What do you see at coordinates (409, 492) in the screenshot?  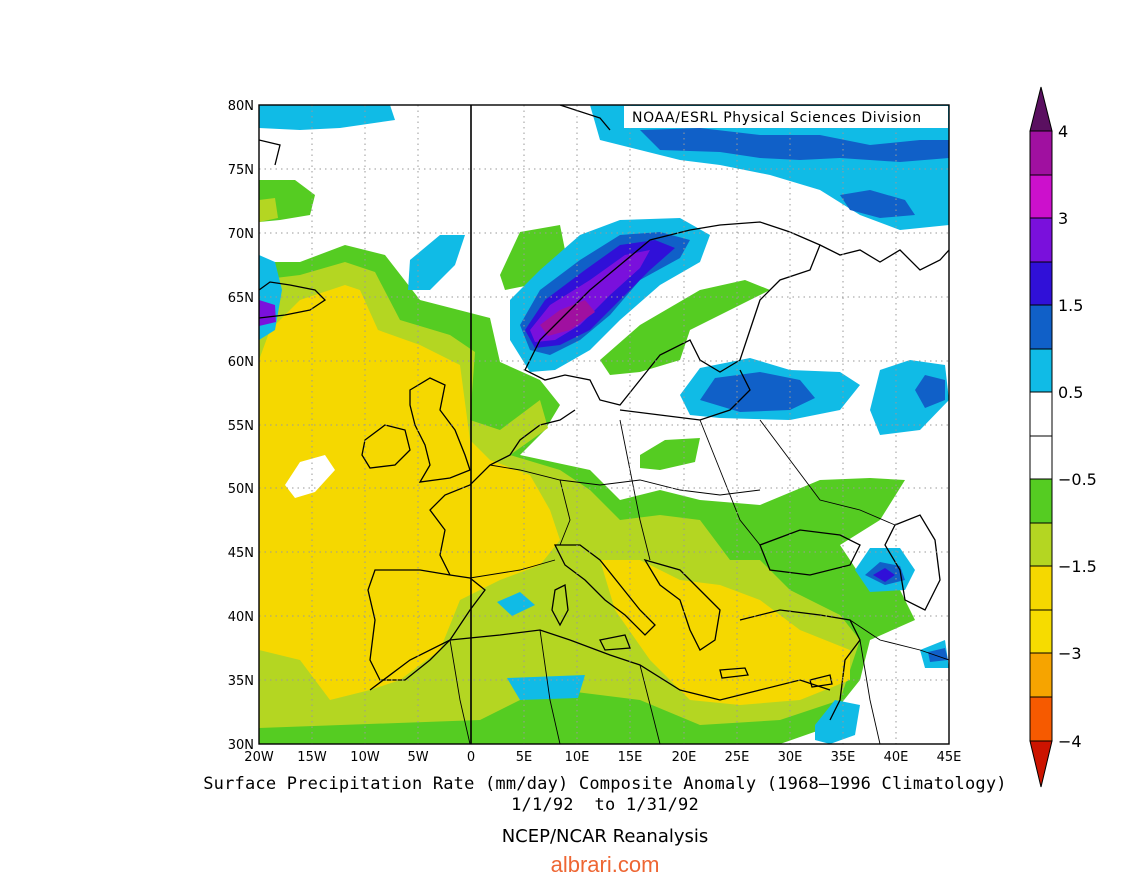 I see `anomaly-region-yellow-west` at bounding box center [409, 492].